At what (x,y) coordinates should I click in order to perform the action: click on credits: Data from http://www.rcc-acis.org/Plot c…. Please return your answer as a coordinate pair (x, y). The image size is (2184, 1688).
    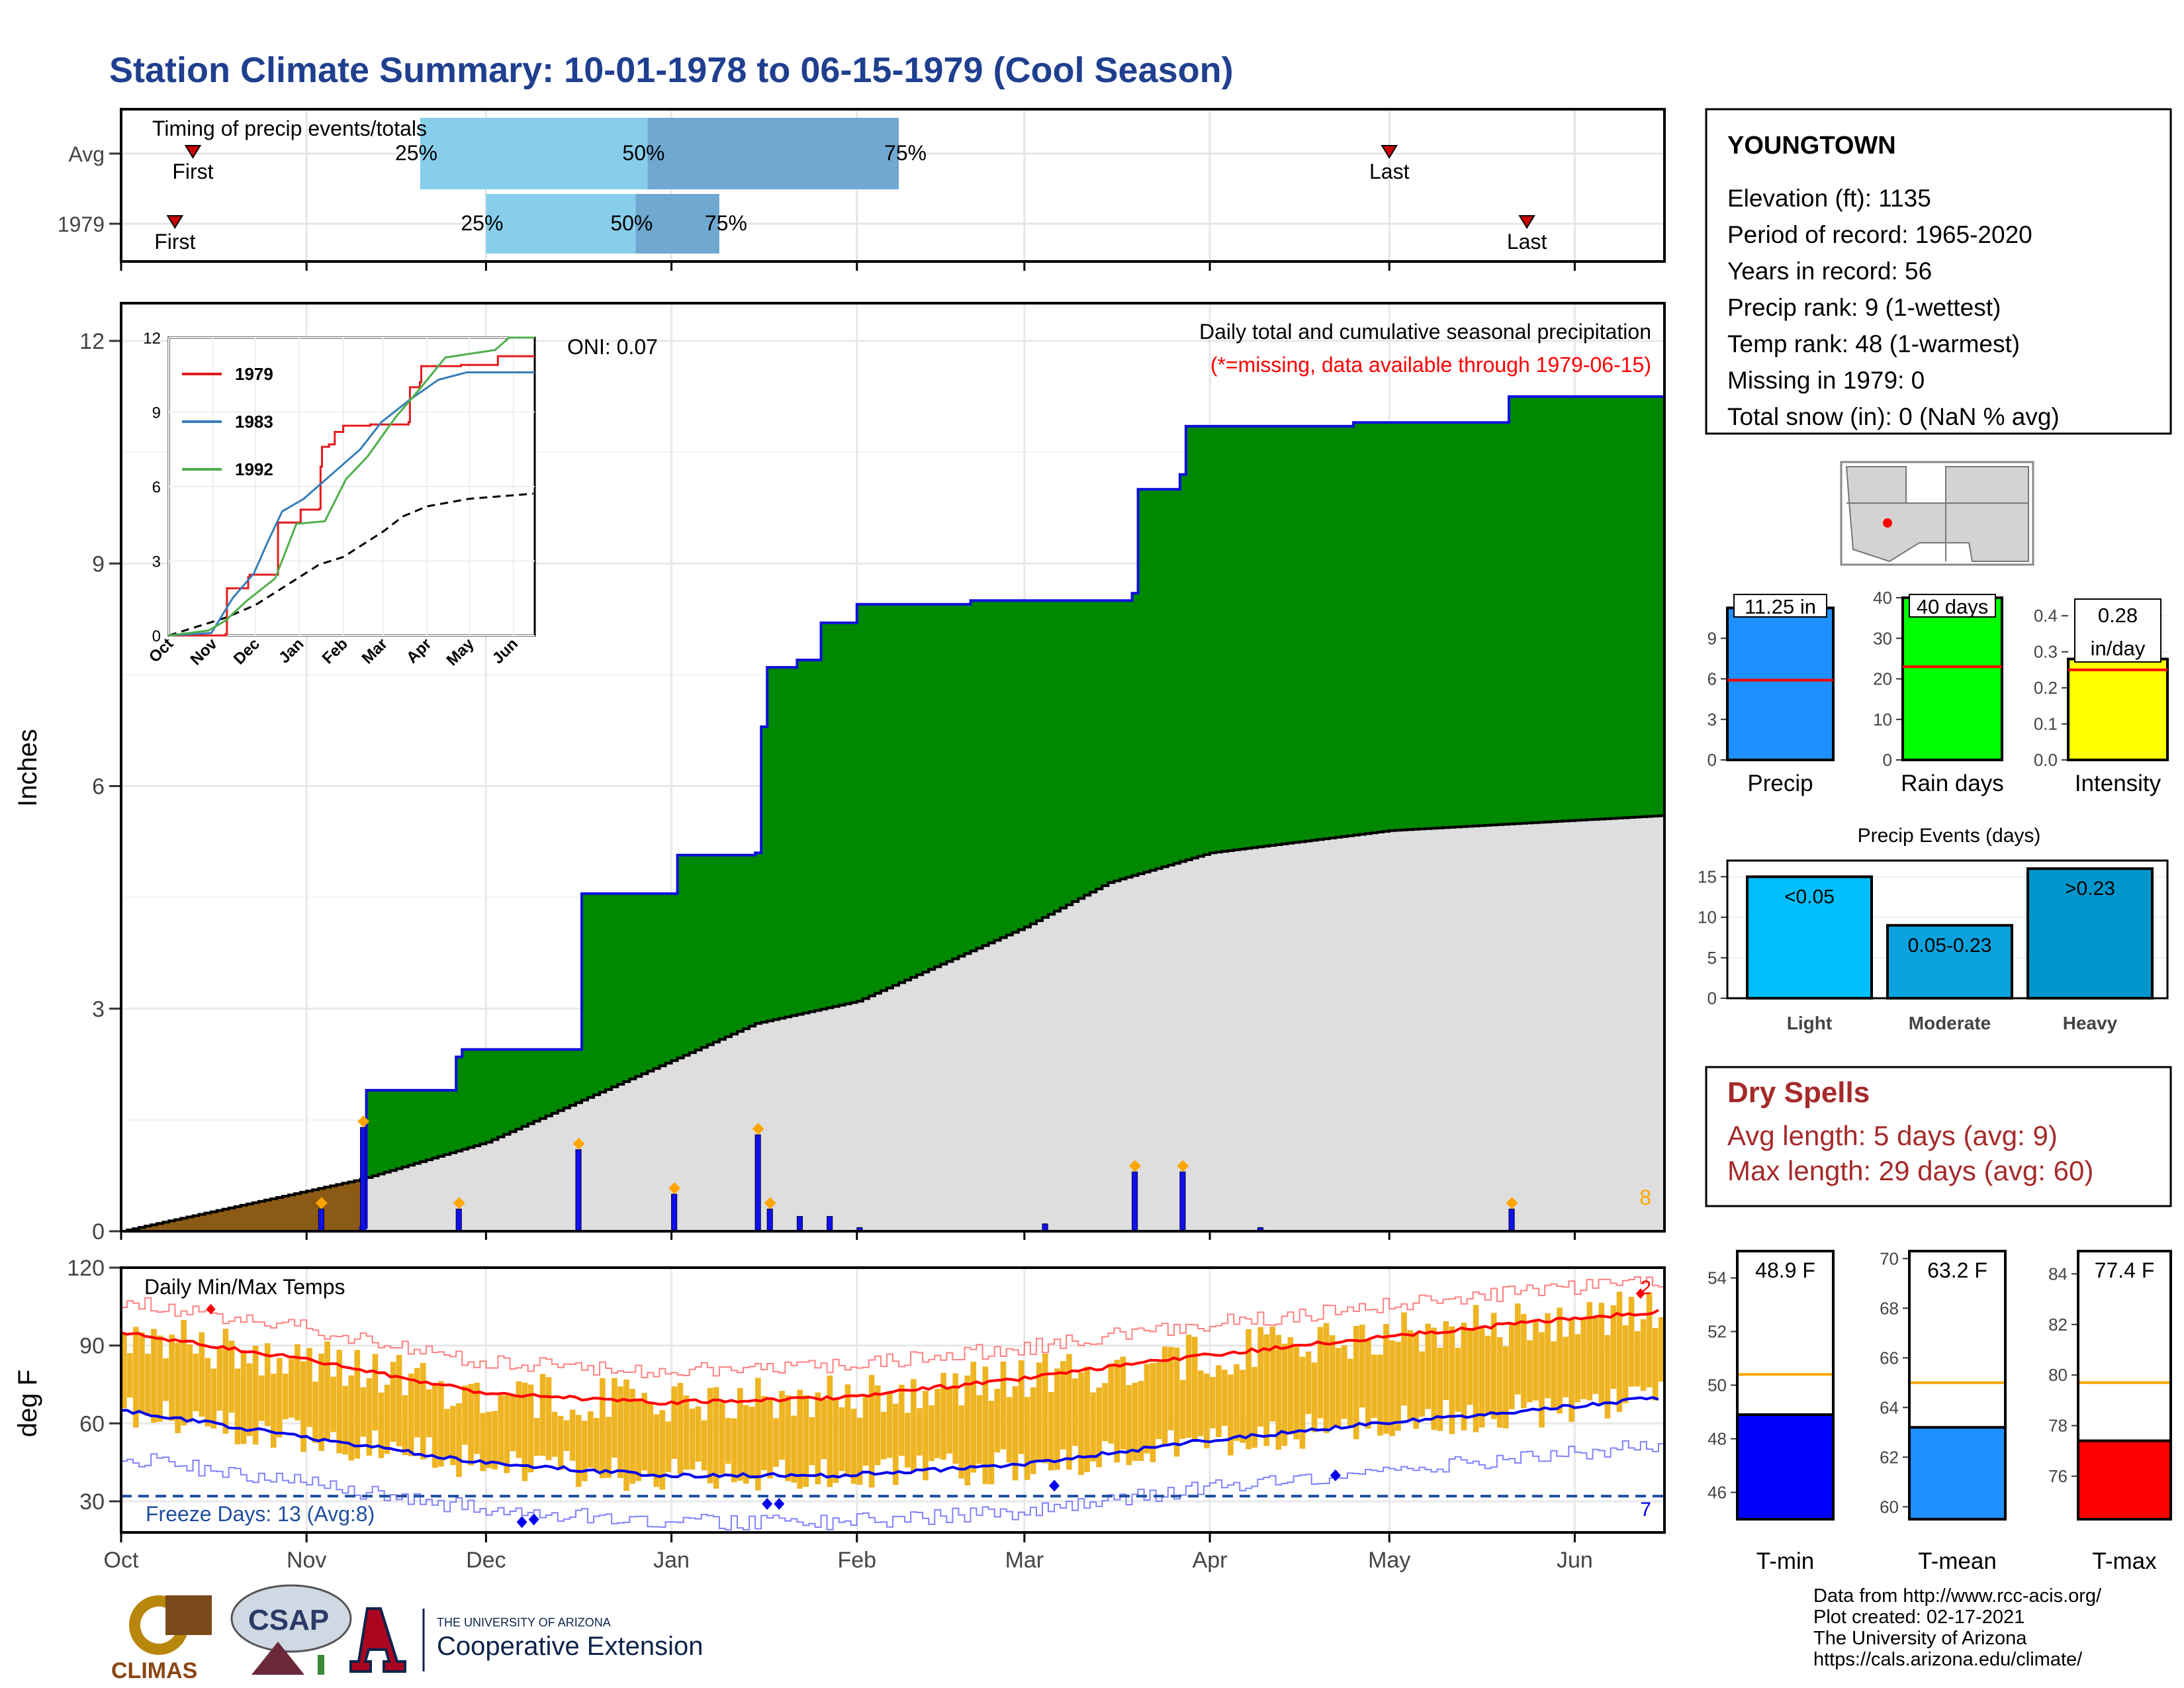
    Looking at the image, I should click on (1957, 1627).